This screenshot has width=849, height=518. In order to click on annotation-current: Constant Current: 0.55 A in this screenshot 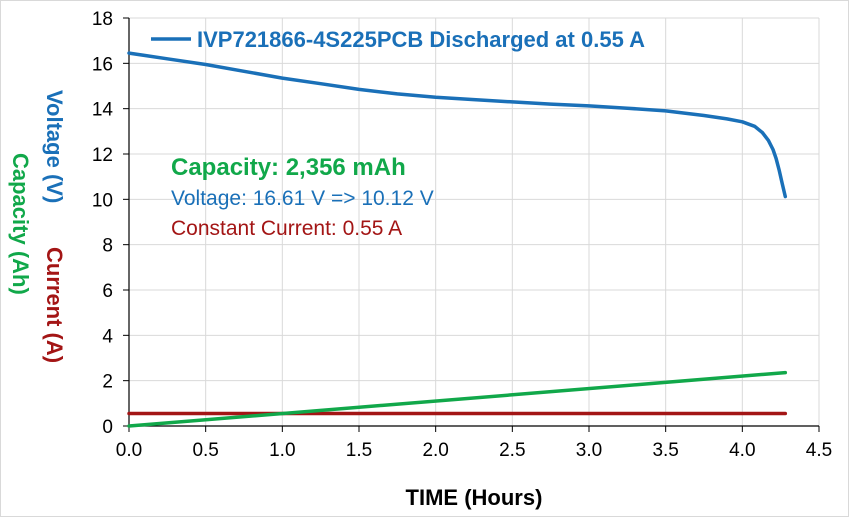, I will do `click(286, 228)`.